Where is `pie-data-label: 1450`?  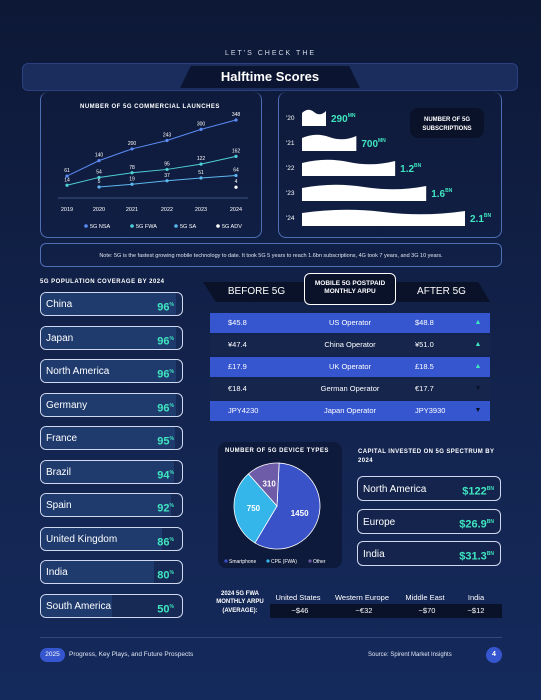 pie-data-label: 1450 is located at coordinates (300, 513).